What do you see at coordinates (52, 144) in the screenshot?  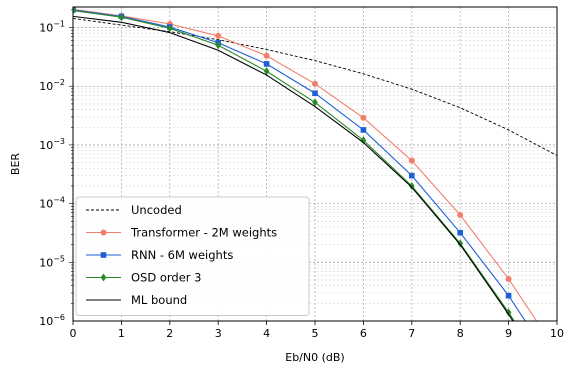 I see `y-tick-label: 10⁻³` at bounding box center [52, 144].